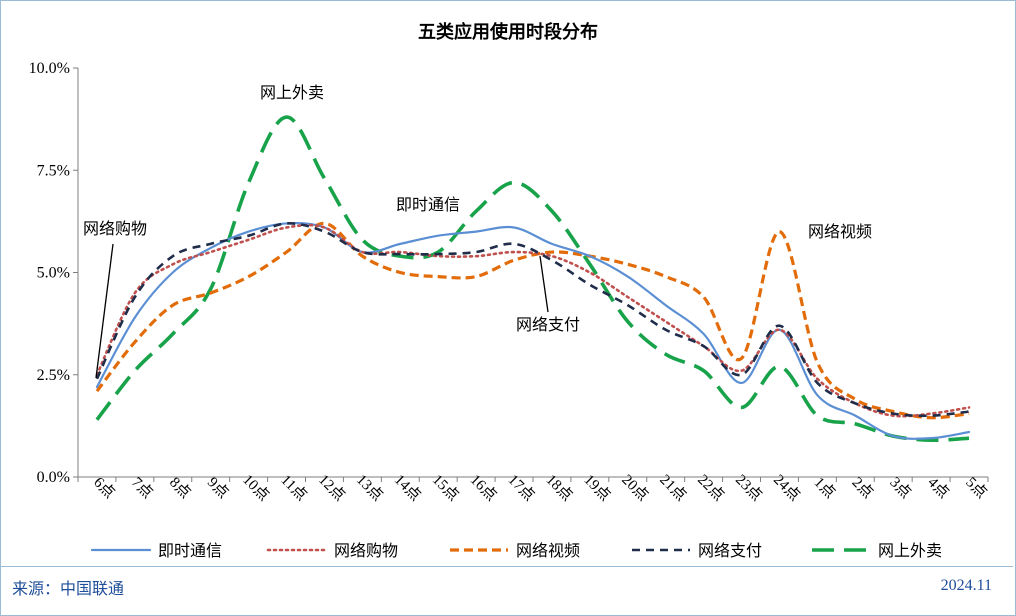 The image size is (1016, 616). I want to click on legend: 即时通信 网络购物 网络视频 网络支付 网上外卖, so click(516, 550).